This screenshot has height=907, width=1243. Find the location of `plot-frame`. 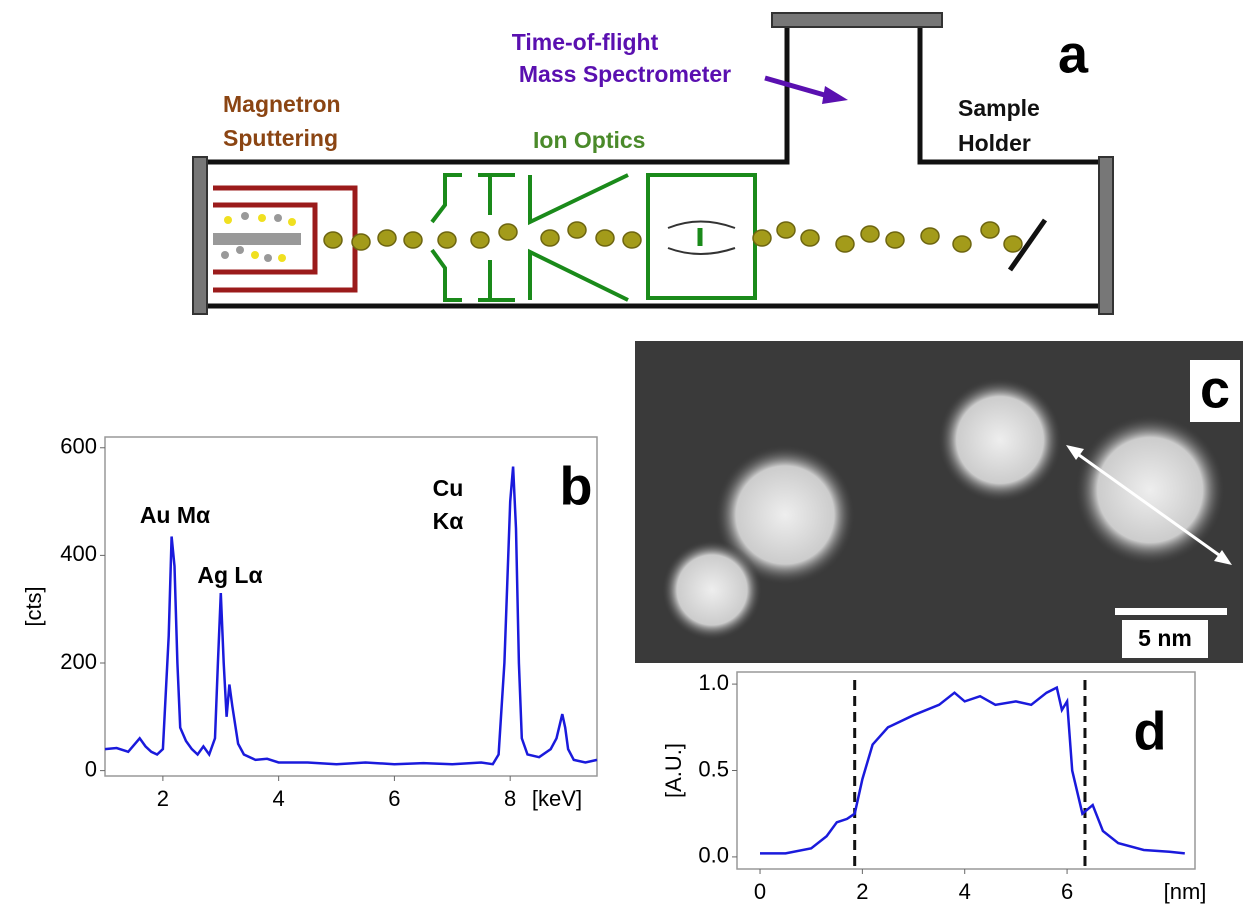

plot-frame is located at coordinates (351, 606).